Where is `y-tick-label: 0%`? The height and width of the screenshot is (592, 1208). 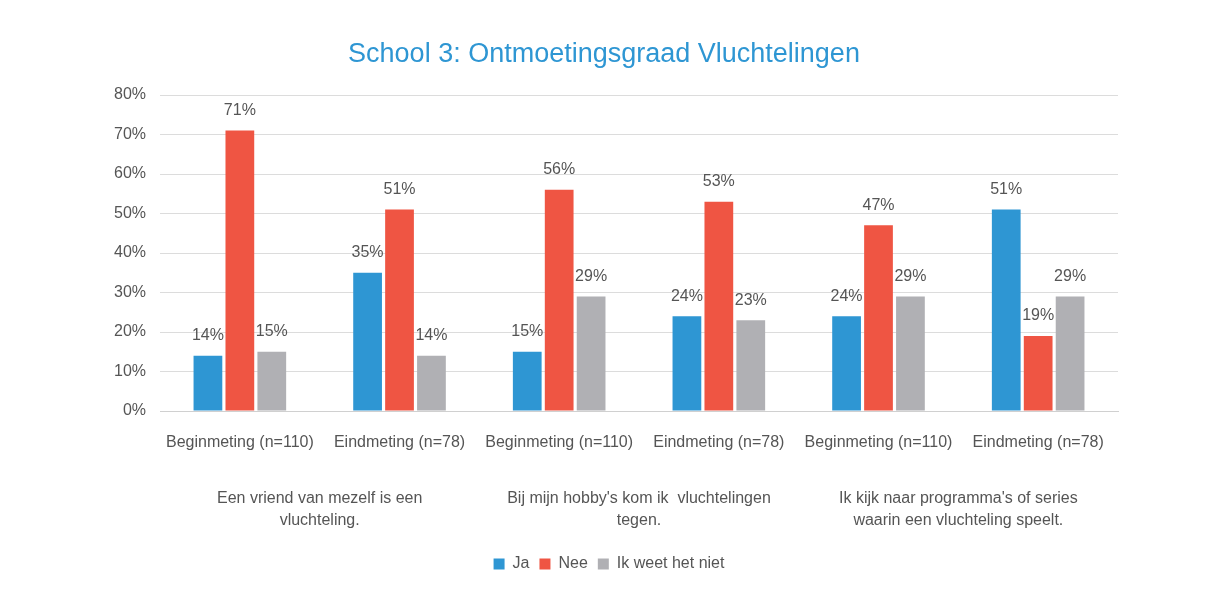
y-tick-label: 0% is located at coordinates (134, 410).